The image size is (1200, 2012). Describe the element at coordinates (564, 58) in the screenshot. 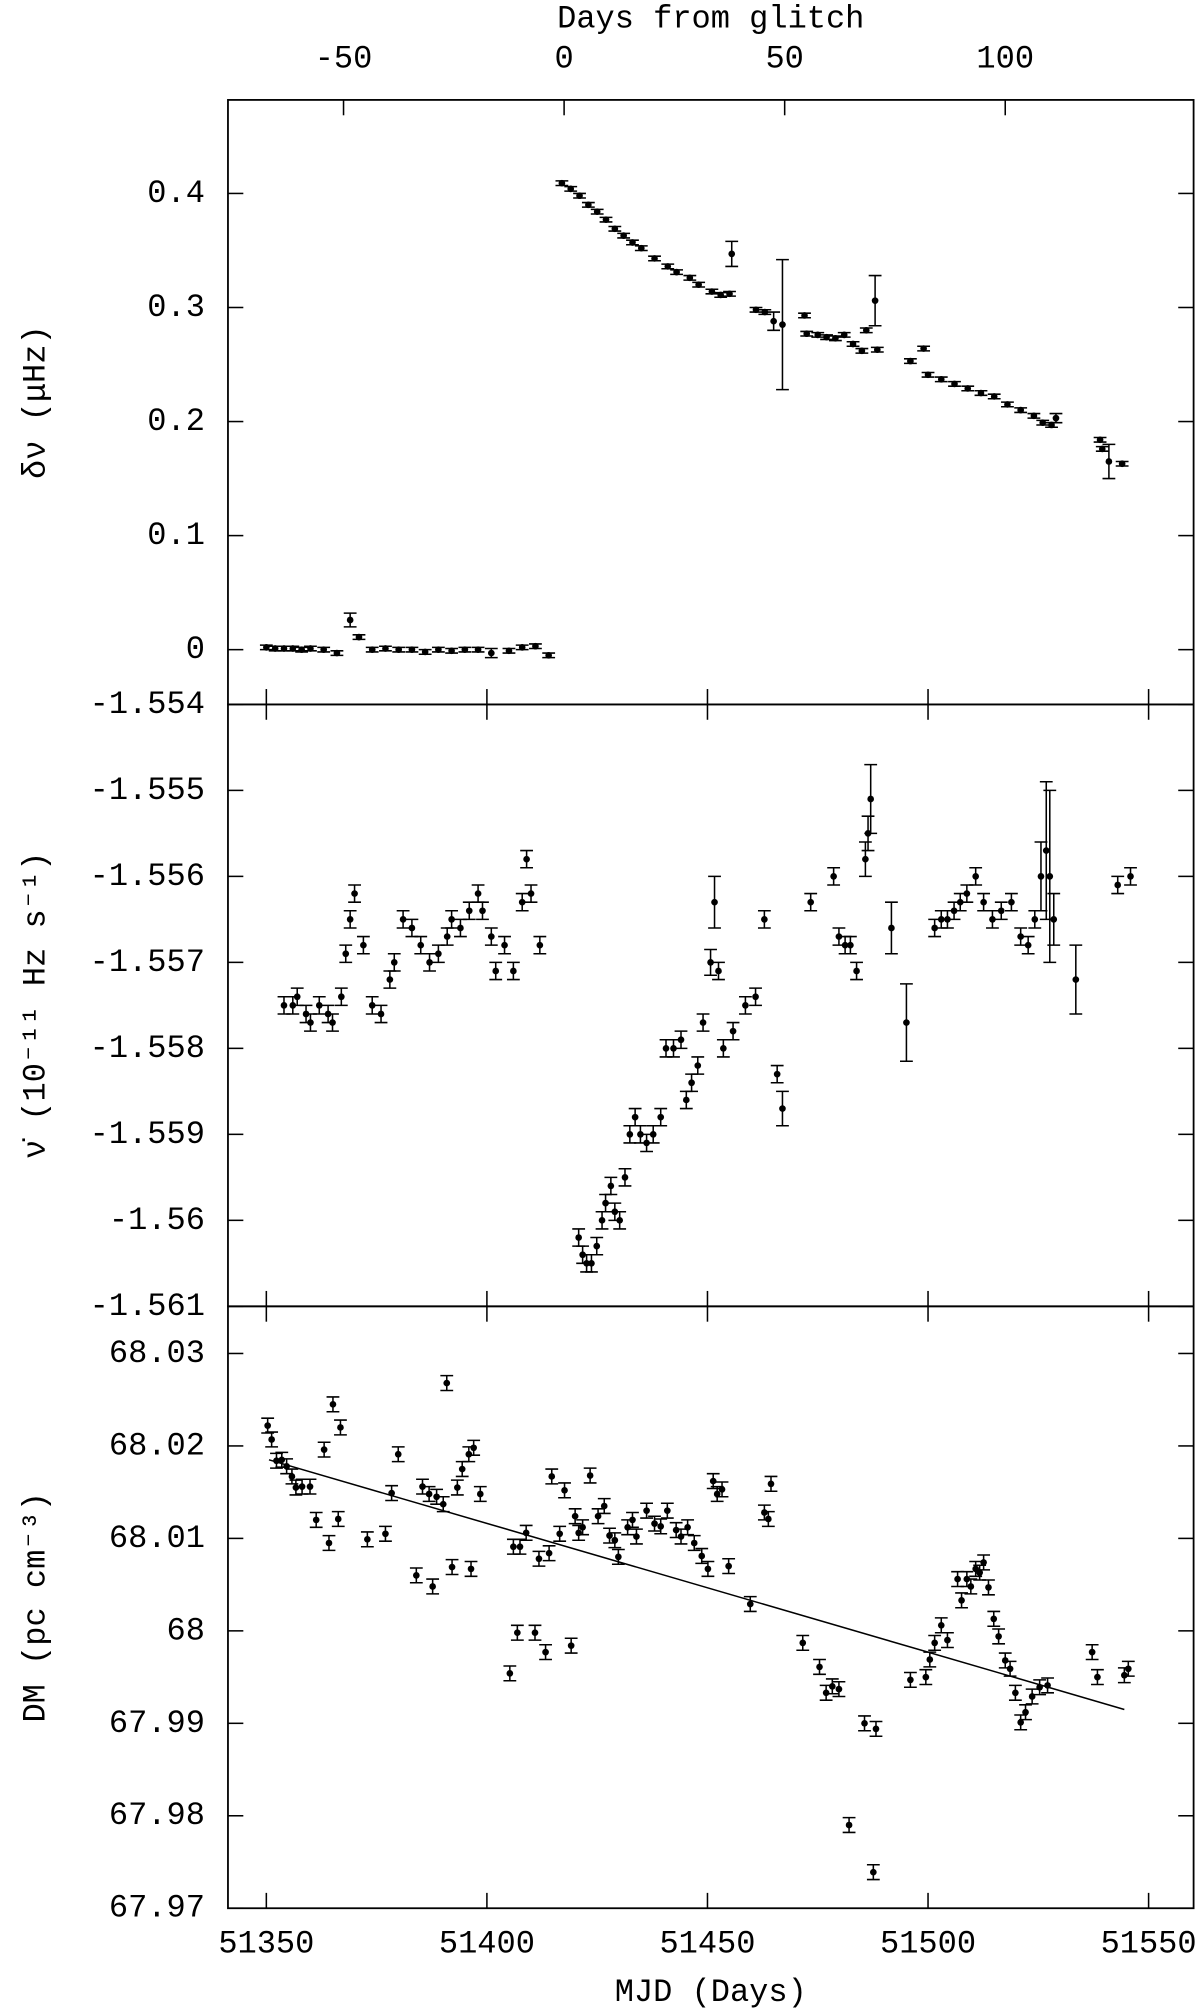

I see `top-tick-label: 0` at that location.